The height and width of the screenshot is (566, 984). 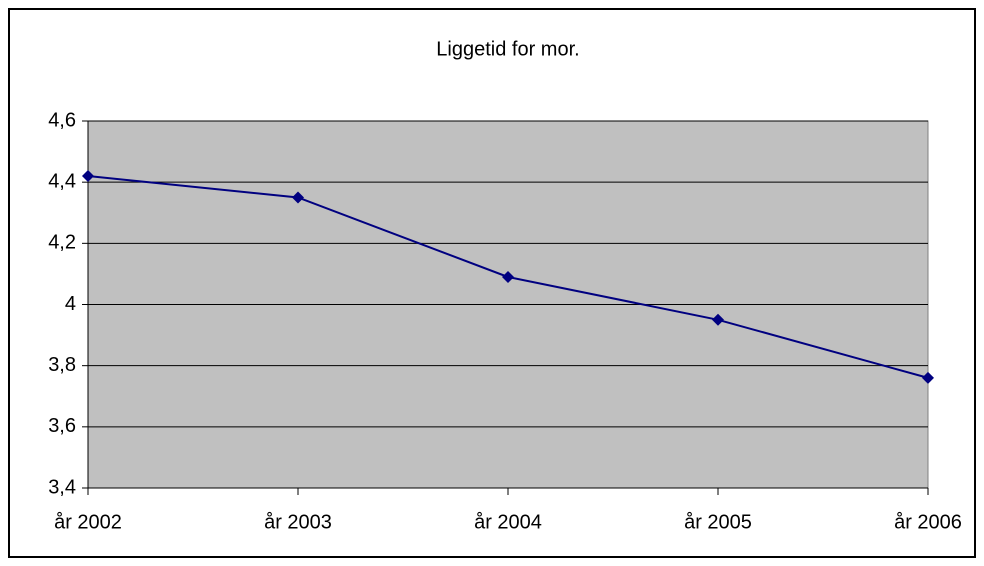 I want to click on y-tick-label: 4,4, so click(x=62, y=181).